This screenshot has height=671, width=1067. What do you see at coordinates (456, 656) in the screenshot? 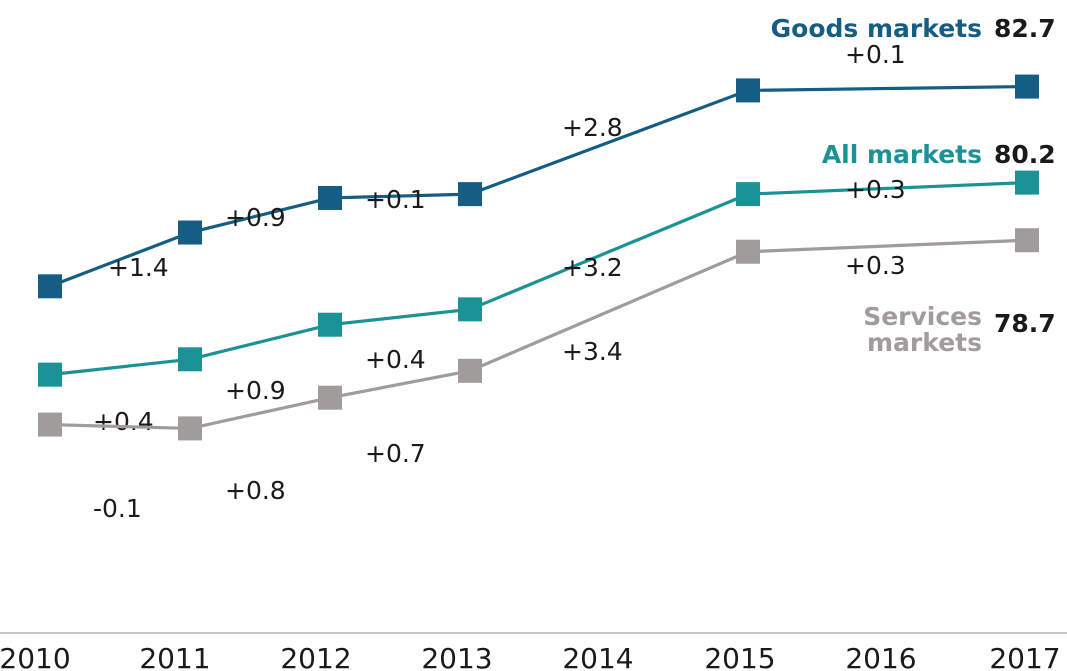
I see `x-tick-label: 2013` at bounding box center [456, 656].